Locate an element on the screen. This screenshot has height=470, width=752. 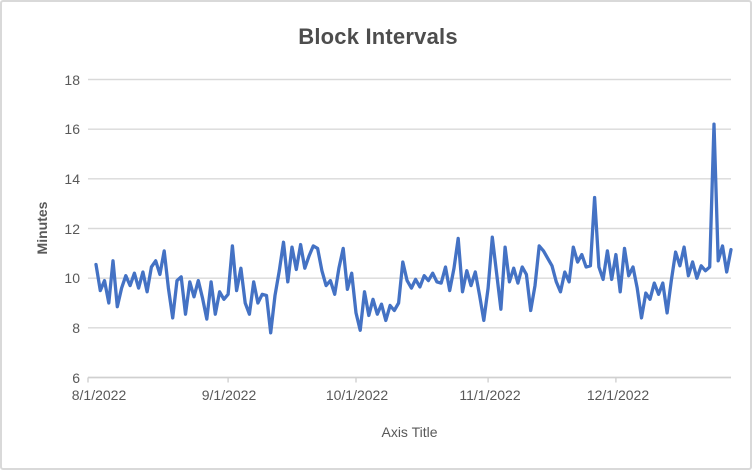
y-tick-label-18: 18 is located at coordinates (72, 79).